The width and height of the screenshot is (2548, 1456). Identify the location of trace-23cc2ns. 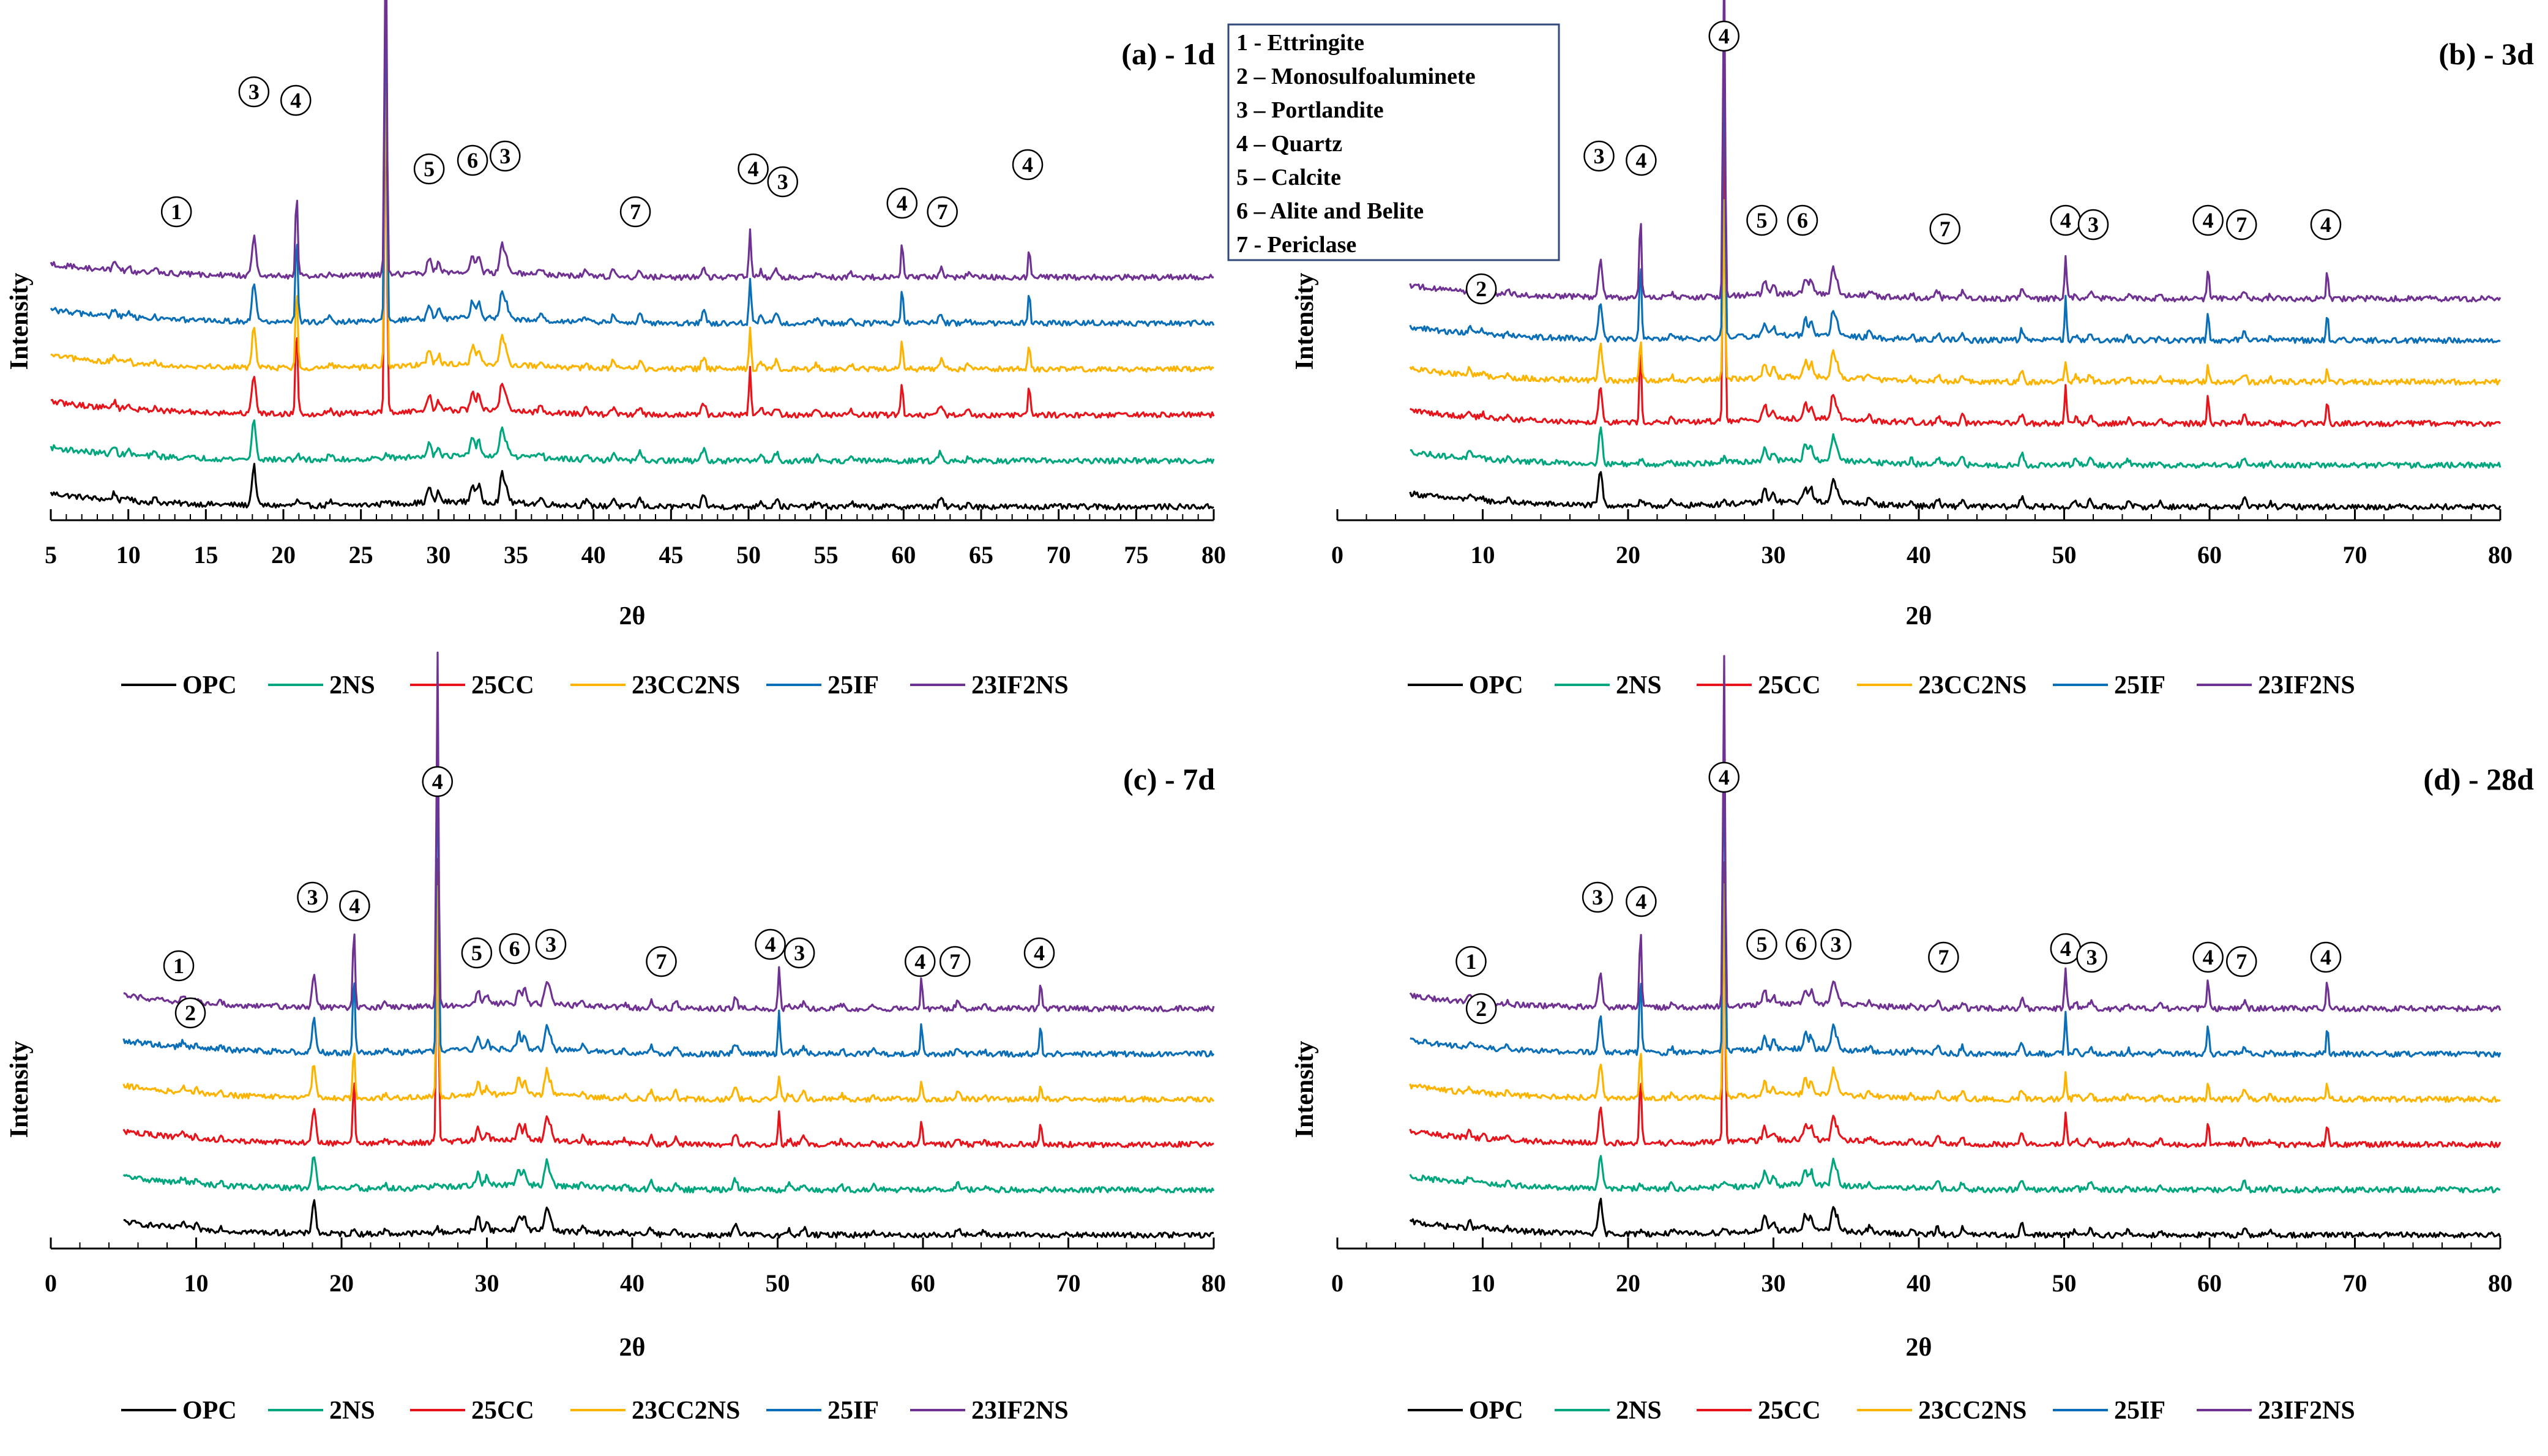
(1955, 292).